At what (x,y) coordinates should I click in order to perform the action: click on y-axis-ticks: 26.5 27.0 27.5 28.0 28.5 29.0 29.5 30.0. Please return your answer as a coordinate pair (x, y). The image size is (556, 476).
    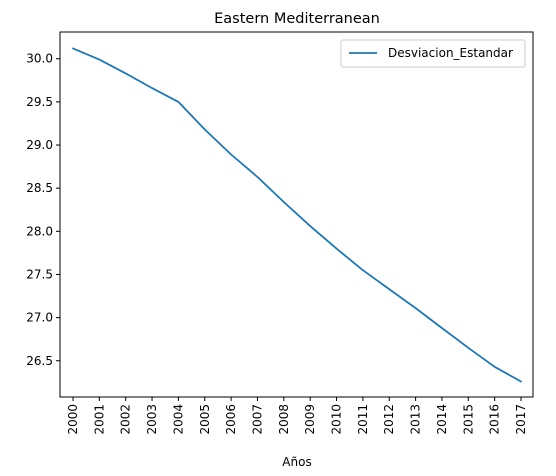
    Looking at the image, I should click on (43, 210).